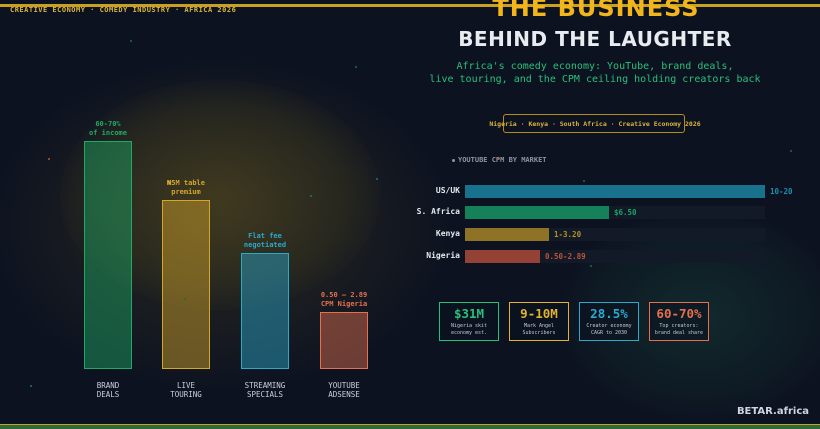 This screenshot has width=820, height=429. I want to click on bar-category-line: ADSENSE, so click(344, 394).